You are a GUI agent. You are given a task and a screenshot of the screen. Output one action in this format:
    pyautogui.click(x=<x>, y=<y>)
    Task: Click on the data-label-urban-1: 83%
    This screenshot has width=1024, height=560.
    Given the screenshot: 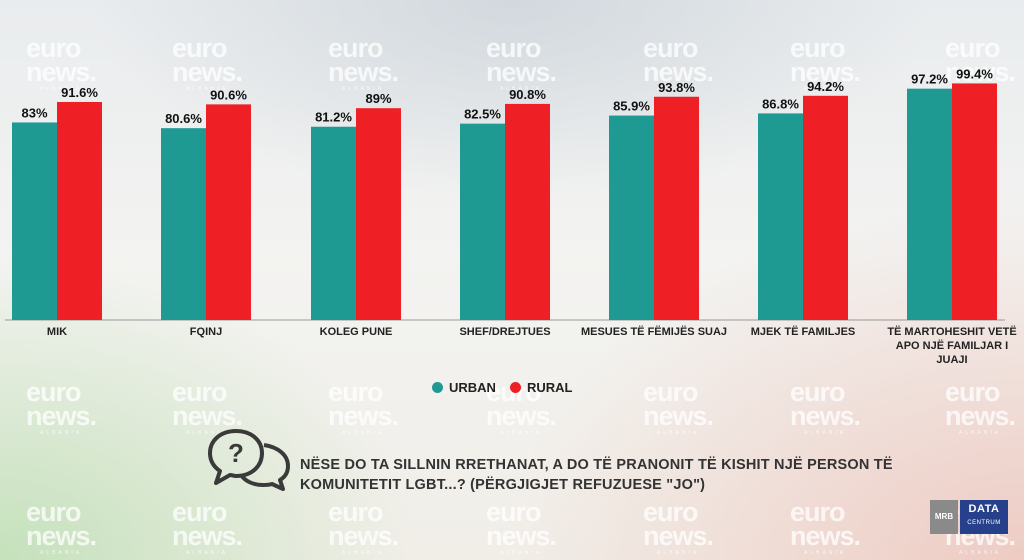 What is the action you would take?
    pyautogui.click(x=34, y=112)
    